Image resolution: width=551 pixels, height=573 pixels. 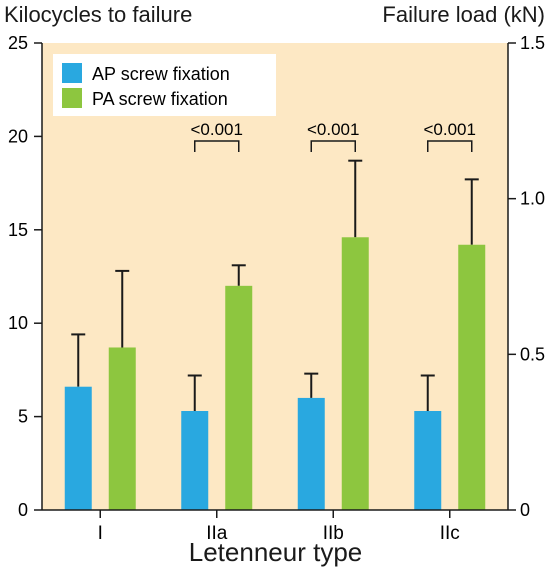 What do you see at coordinates (463, 14) in the screenshot?
I see `y-axis-title-right: Failure load (kN)` at bounding box center [463, 14].